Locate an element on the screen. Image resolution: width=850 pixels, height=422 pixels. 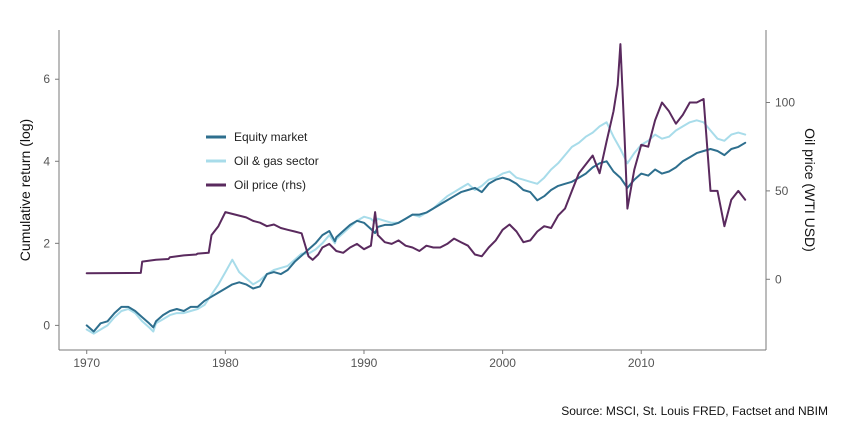
y-tick-label: 0 is located at coordinates (46, 325).